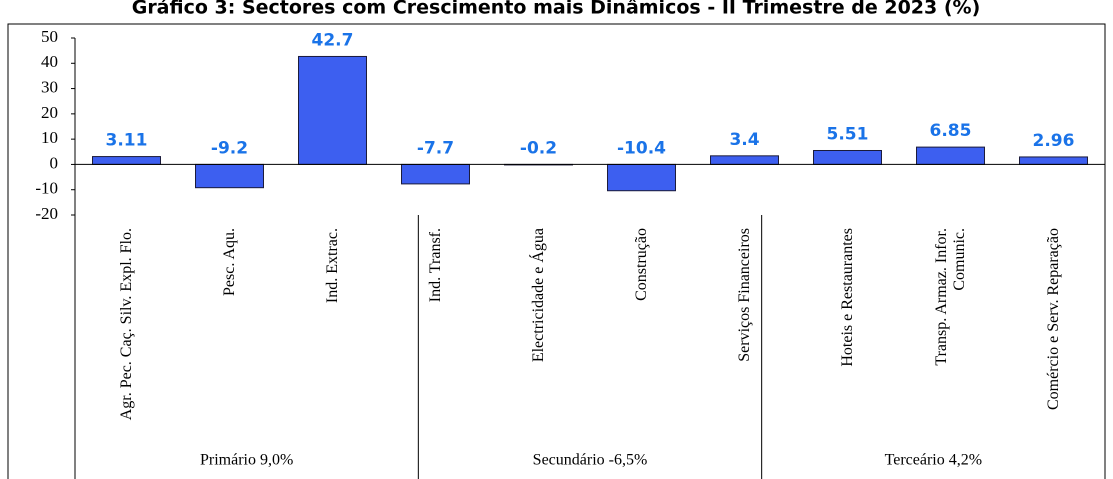 This screenshot has height=479, width=1113. I want to click on data-label: 2.96, so click(1054, 141).